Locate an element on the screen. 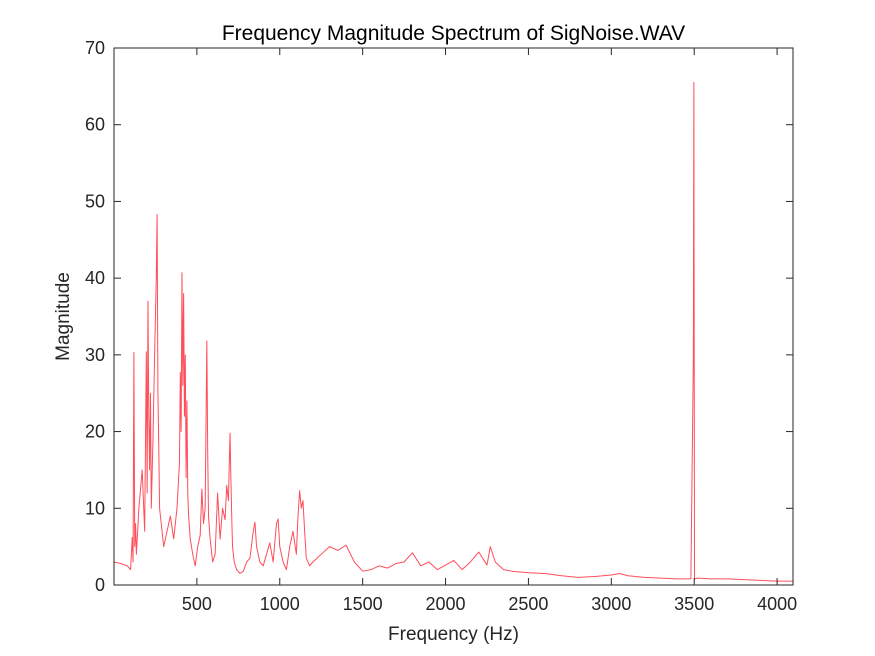 This screenshot has height=656, width=875. x-tick-label: 3500 is located at coordinates (694, 604).